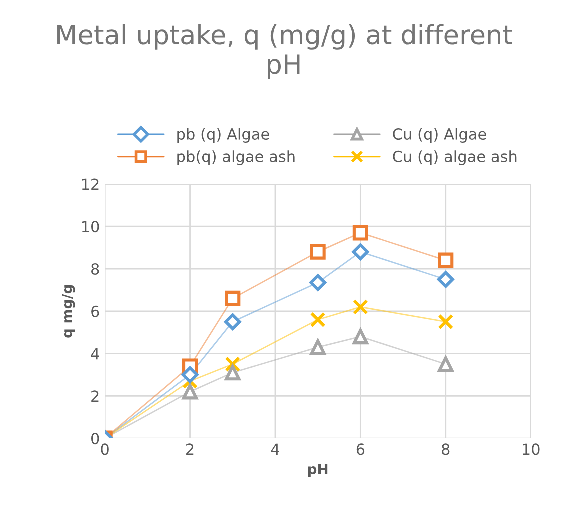 This screenshot has width=568, height=519. Describe the element at coordinates (318, 471) in the screenshot. I see `x-axis-title: pH` at that location.